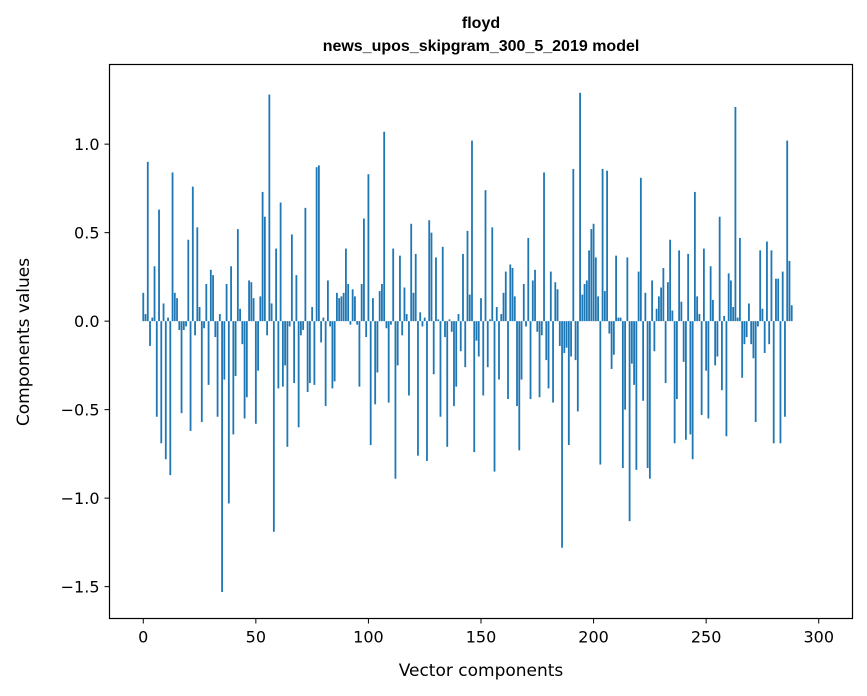  Describe the element at coordinates (85, 366) in the screenshot. I see `y-axis-ticks: −1.5 −1.0 −0.5 0.0 0.5 1.0` at that location.